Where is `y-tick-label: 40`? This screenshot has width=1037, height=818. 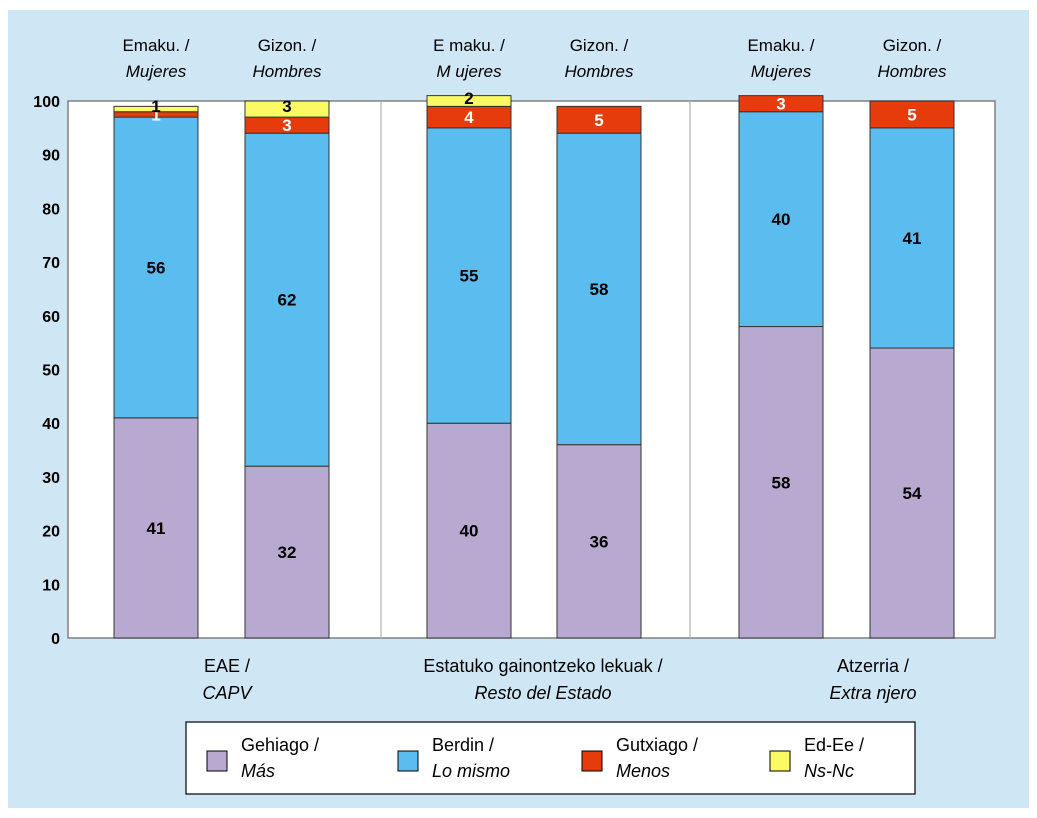 y-tick-label: 40 is located at coordinates (51, 424).